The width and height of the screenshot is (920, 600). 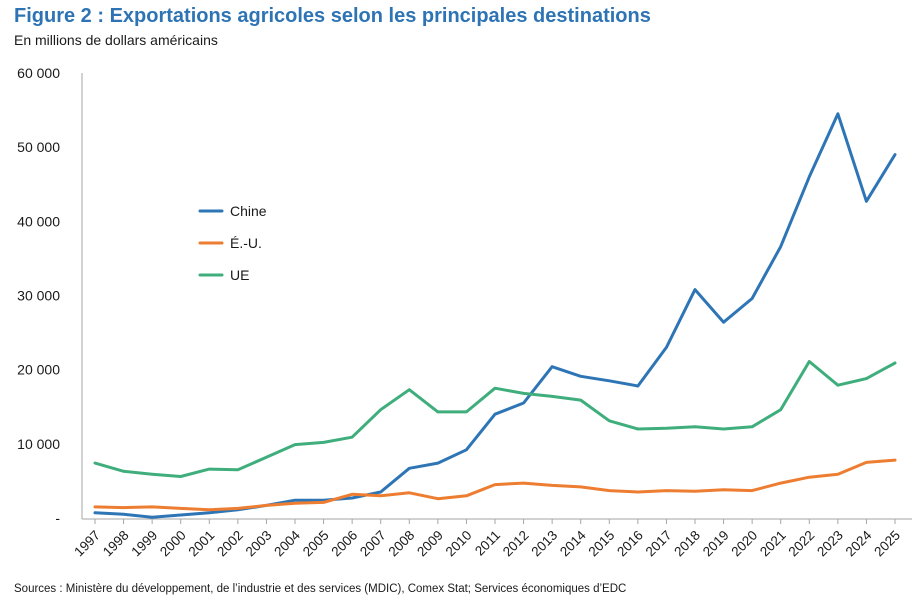 I want to click on x-tick-label: 1997, so click(x=87, y=544).